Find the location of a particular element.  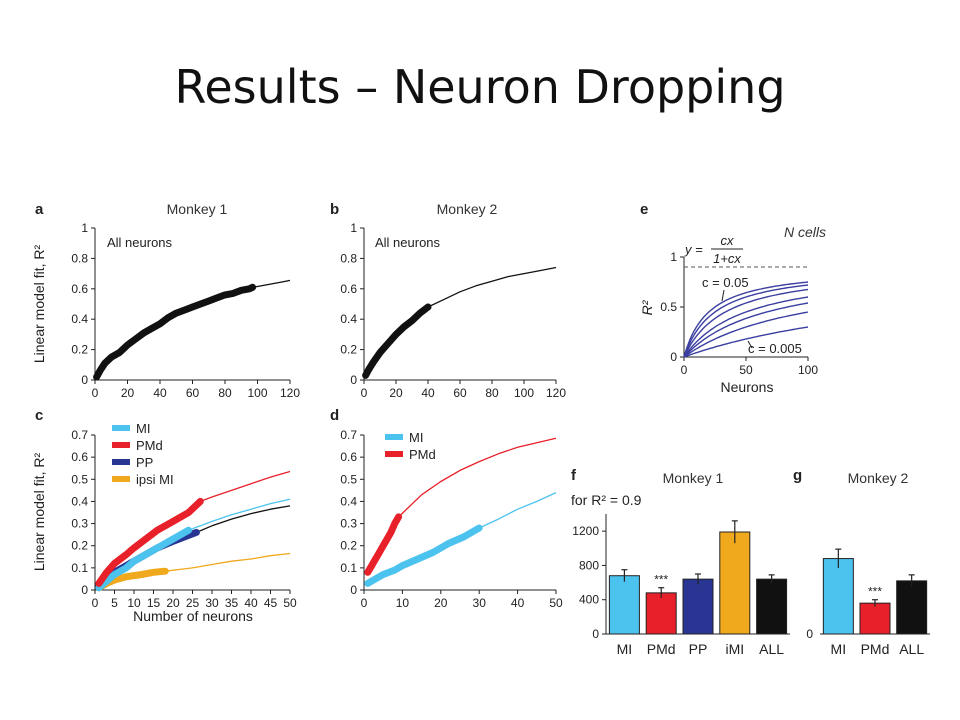

panel-b-ticks: 0 20 40 60 80 100 120 0 0.2 0.4 0.6 0.8 1 is located at coordinates (453, 310).